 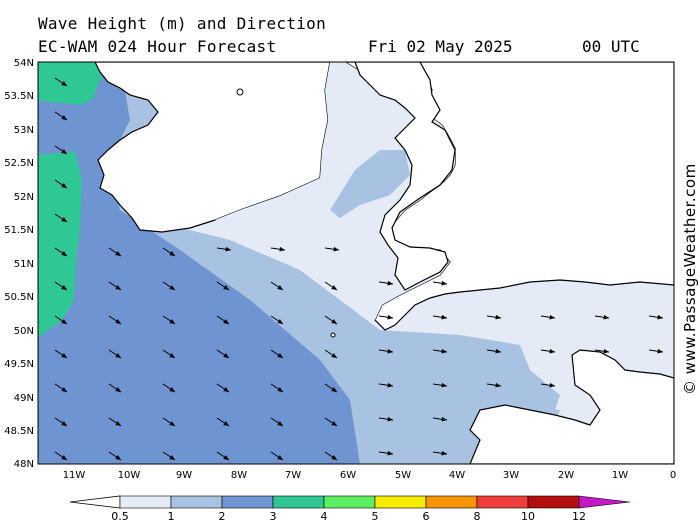 What do you see at coordinates (405, 176) in the screenshot?
I see `land-wales` at bounding box center [405, 176].